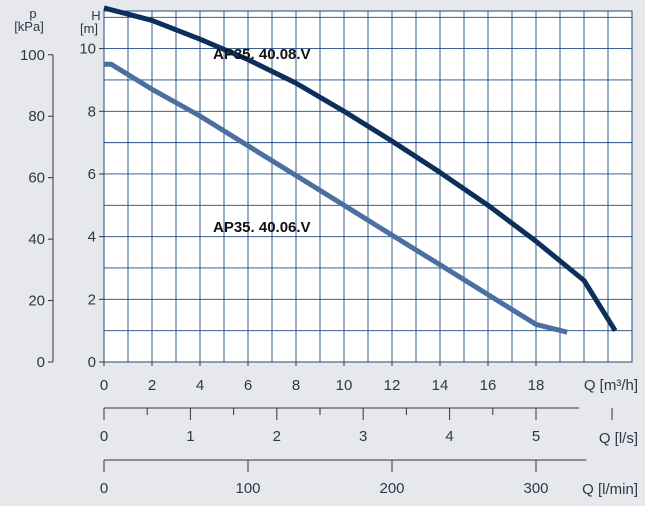  Describe the element at coordinates (92, 237) in the screenshot. I see `h-tick-label: 4` at that location.